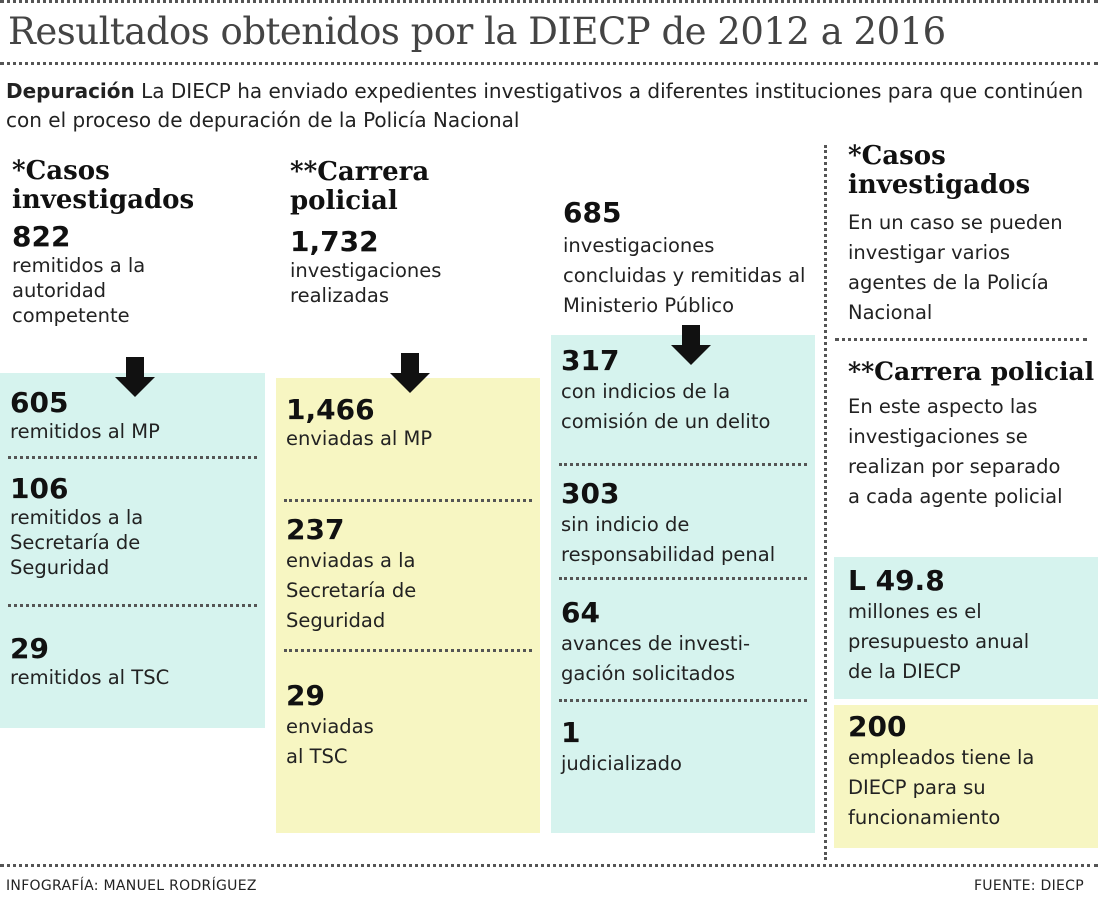 The image size is (1098, 900). I want to click on stat-text: enviadas a la Secretaría de Seguridad, so click(351, 590).